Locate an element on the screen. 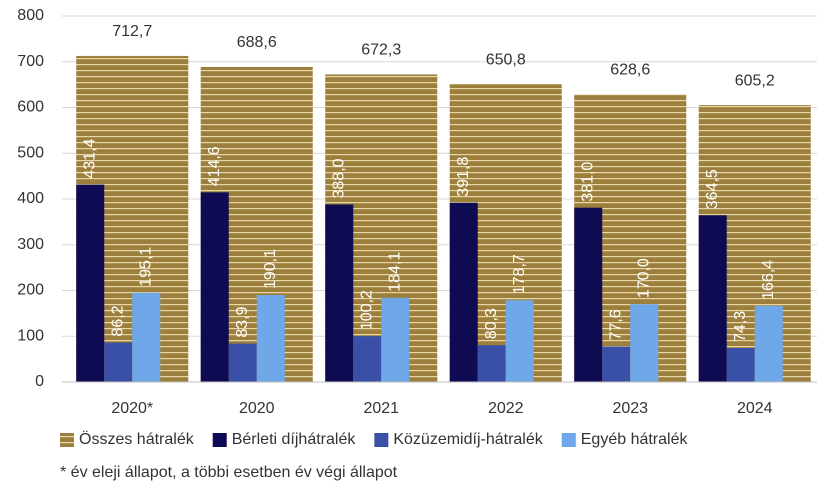 The height and width of the screenshot is (488, 828). y-tick-label: 400 is located at coordinates (30, 198).